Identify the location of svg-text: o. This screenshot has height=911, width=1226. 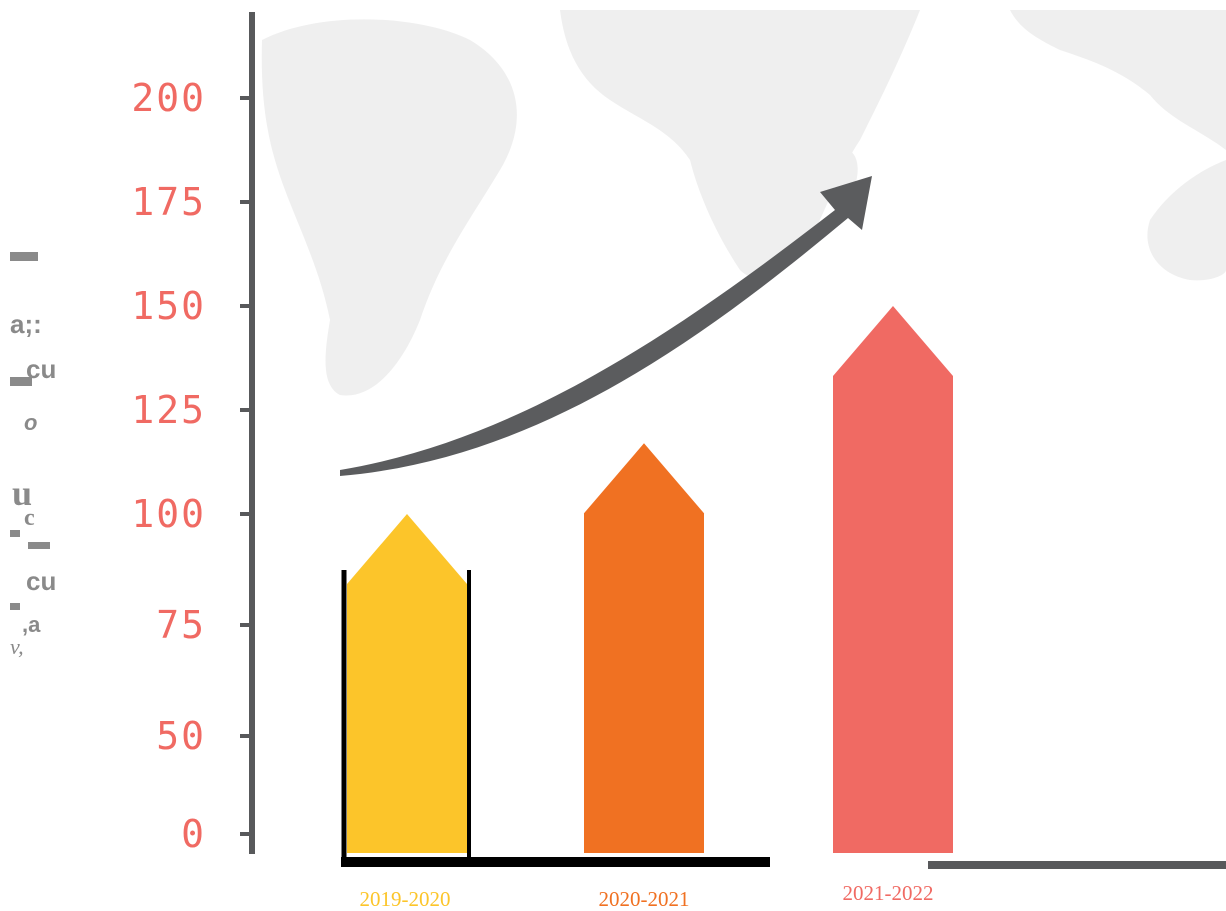
(30, 422).